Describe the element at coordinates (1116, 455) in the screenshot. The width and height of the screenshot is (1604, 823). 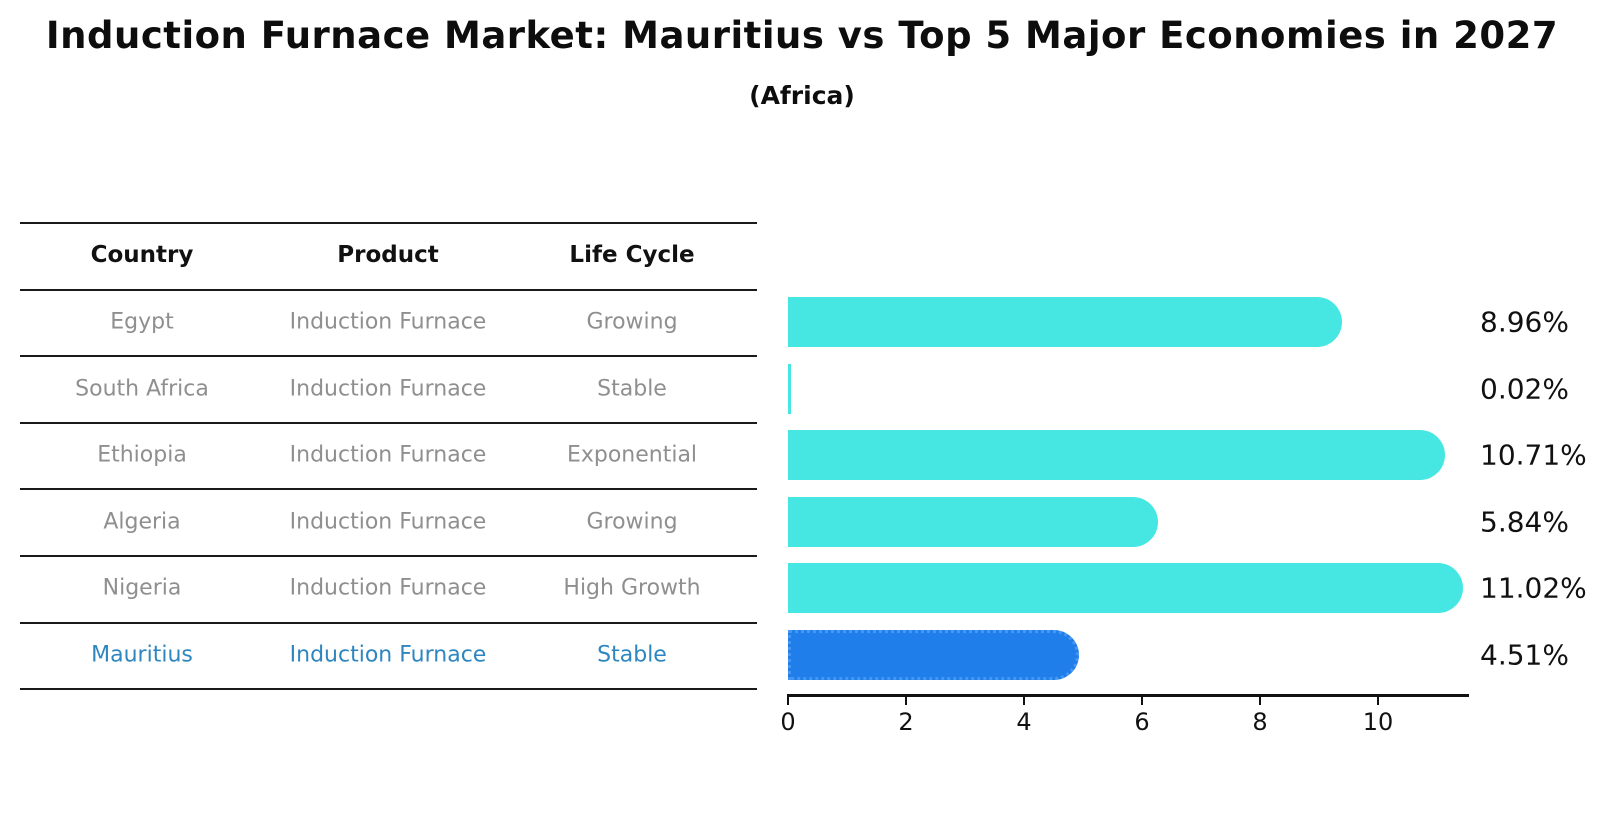
I see `bar-ethiopia` at that location.